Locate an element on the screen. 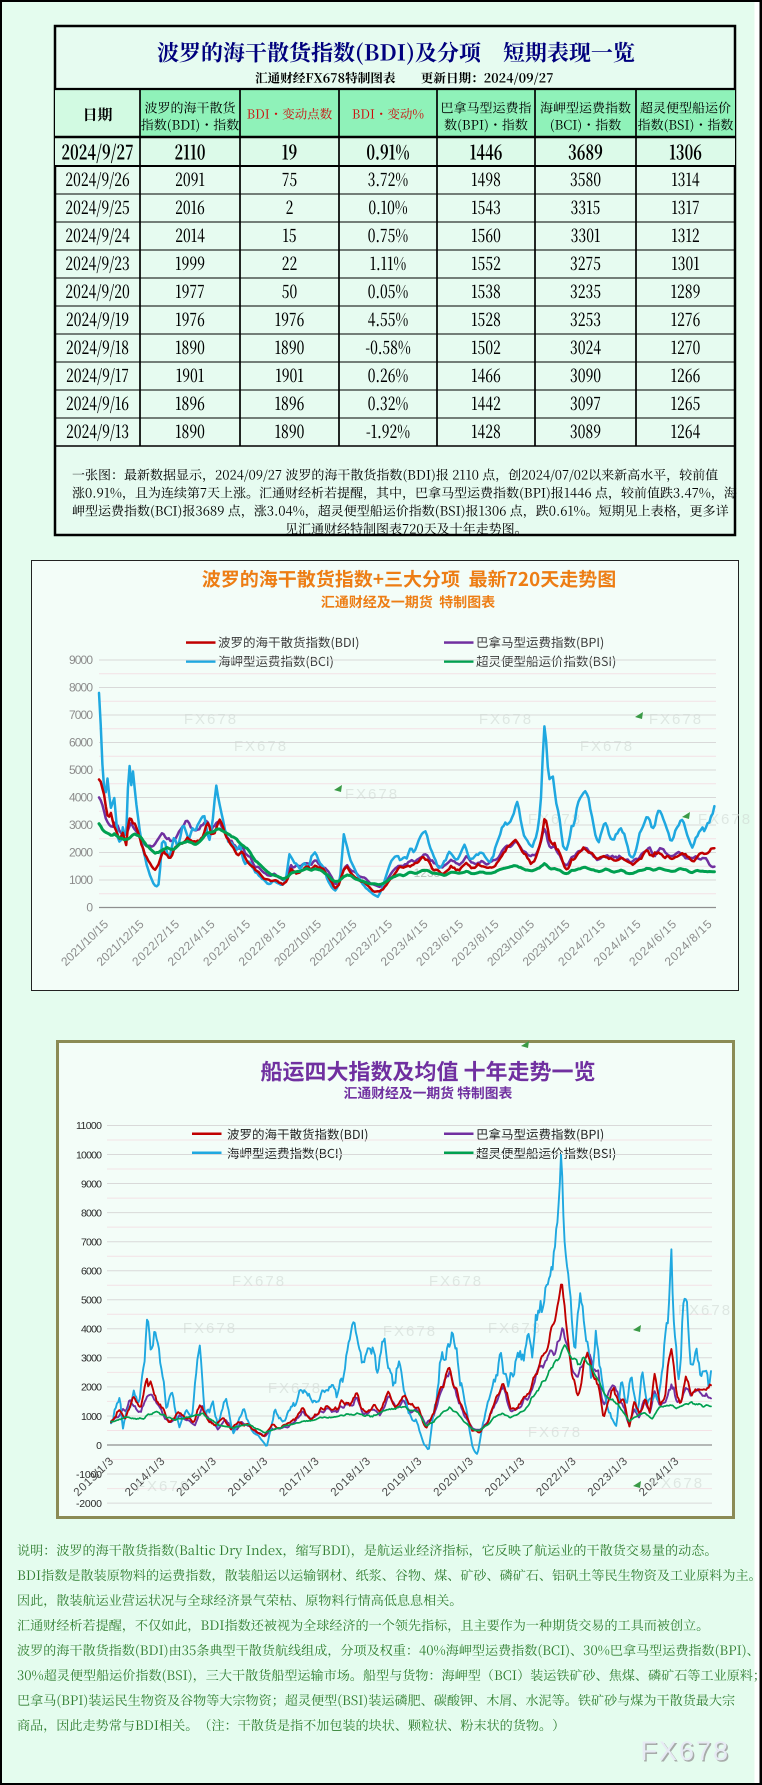 The width and height of the screenshot is (762, 1785). svg-text: 11000 is located at coordinates (89, 1126).